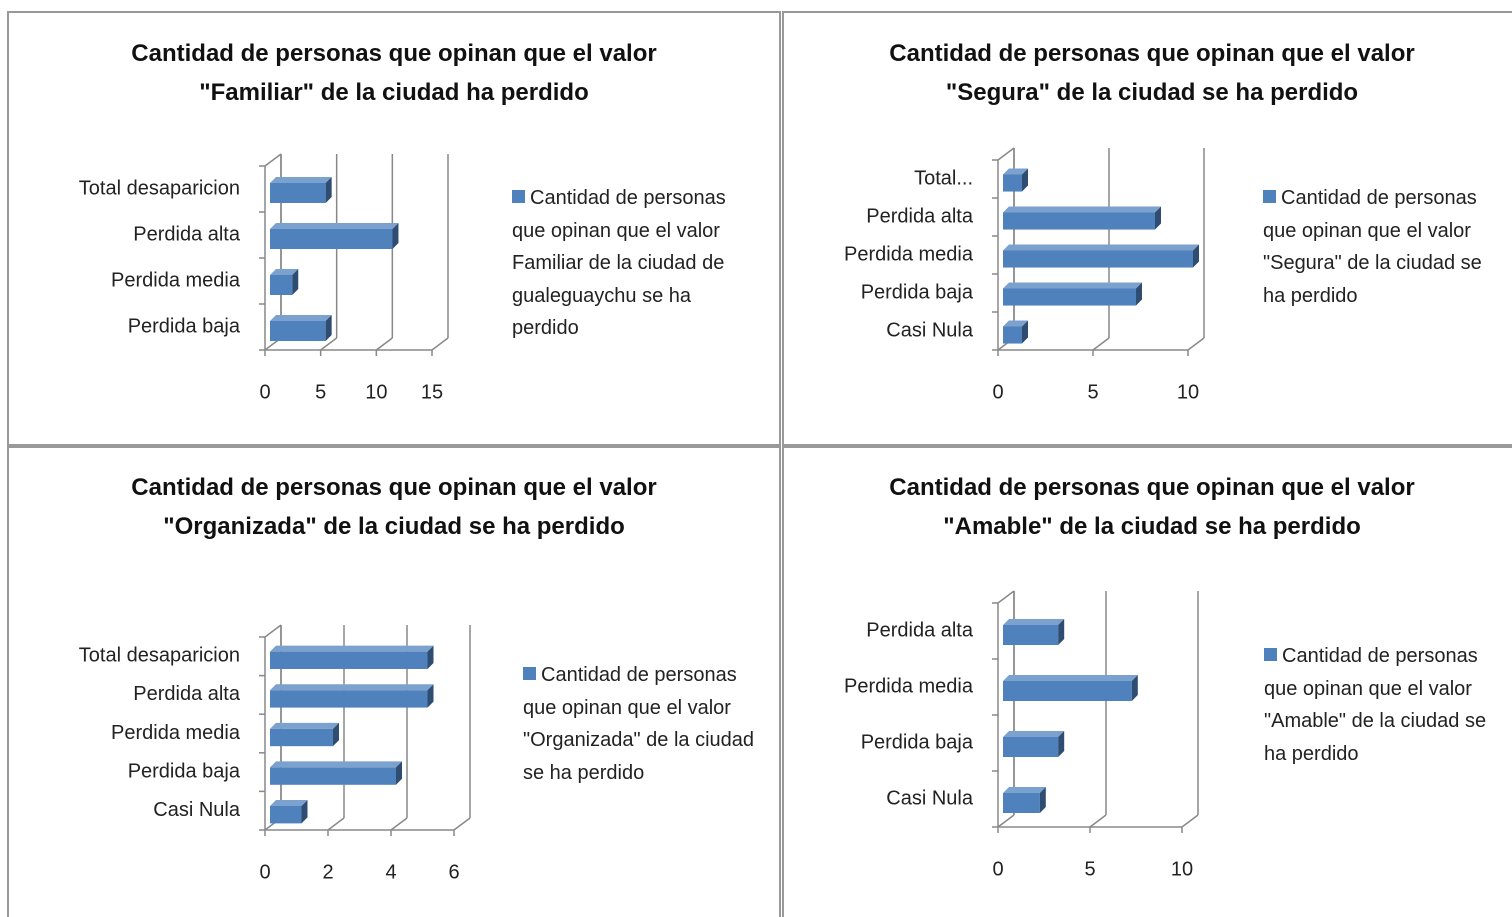  I want to click on x-tick-label: 4, so click(390, 872).